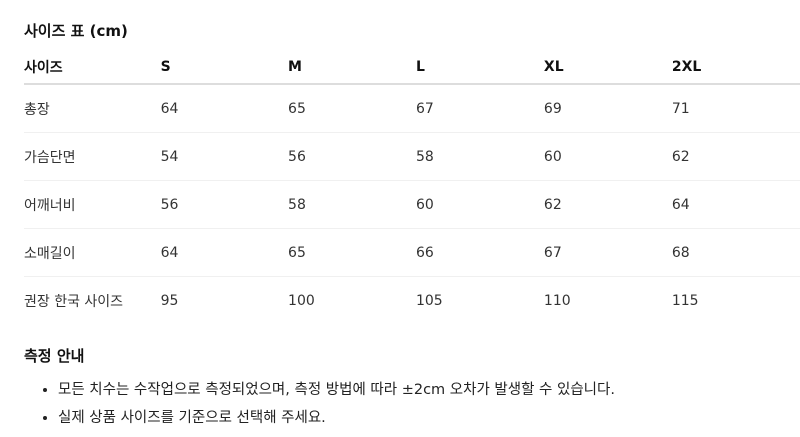 This screenshot has height=437, width=800. What do you see at coordinates (479, 252) in the screenshot?
I see `table-cell: 66` at bounding box center [479, 252].